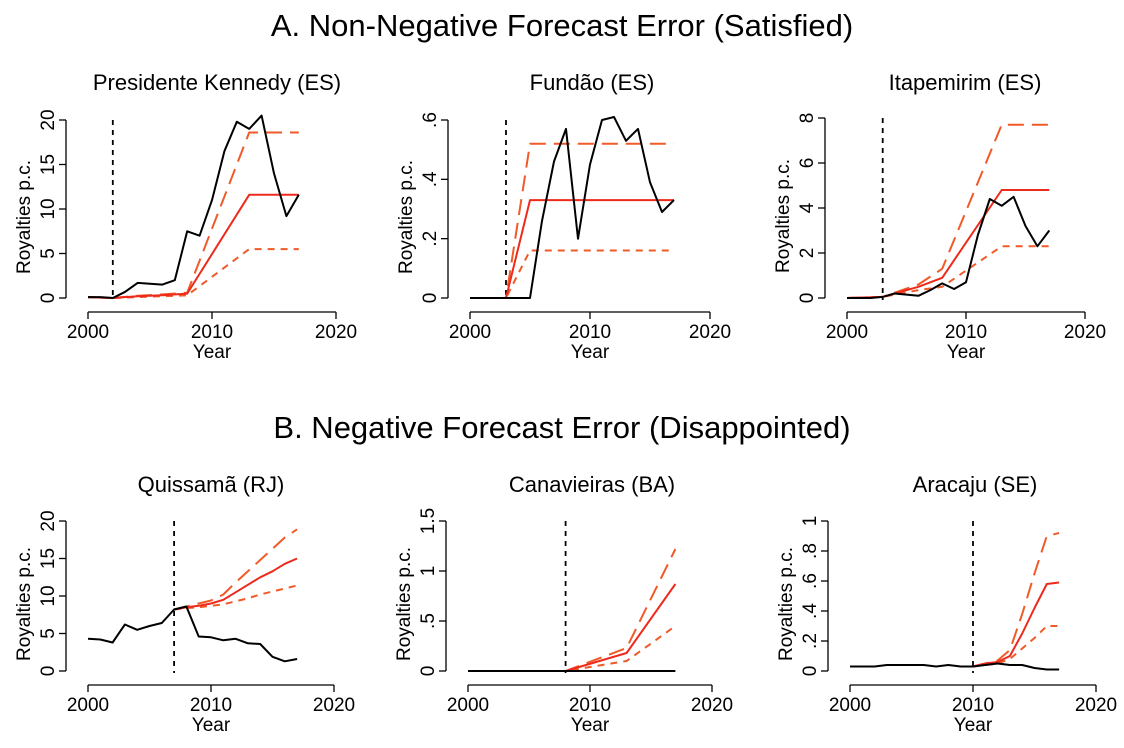 The image size is (1124, 748). What do you see at coordinates (592, 82) in the screenshot?
I see `panel-title: Fundão (ES)` at bounding box center [592, 82].